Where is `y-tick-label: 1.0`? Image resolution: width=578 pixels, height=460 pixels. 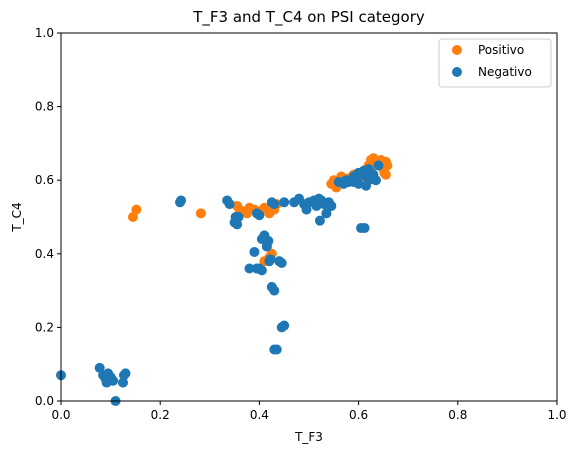 y-tick-label: 1.0 is located at coordinates (44, 33).